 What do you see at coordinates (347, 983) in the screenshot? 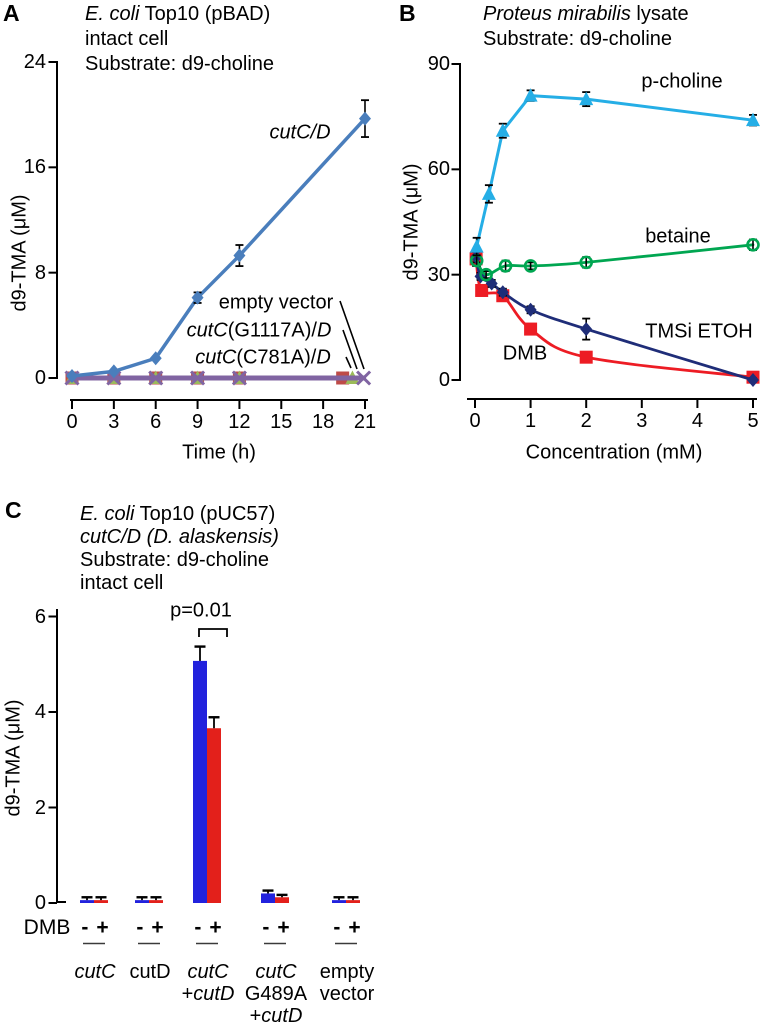
I see `category-label-4: empty vector` at bounding box center [347, 983].